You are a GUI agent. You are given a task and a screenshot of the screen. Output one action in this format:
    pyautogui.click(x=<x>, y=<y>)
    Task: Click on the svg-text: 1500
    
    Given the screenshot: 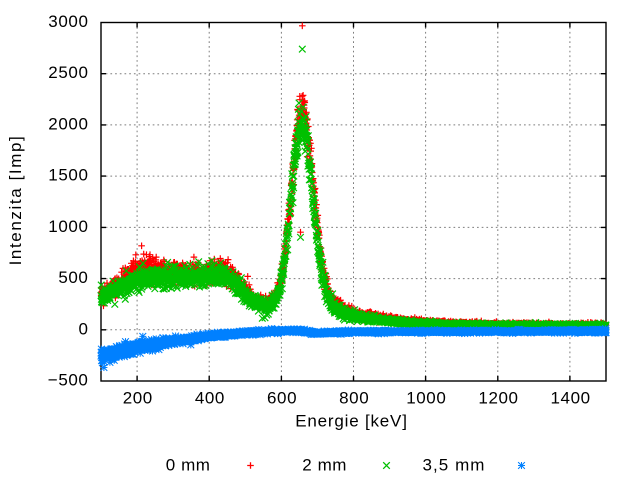 What is the action you would take?
    pyautogui.click(x=68, y=175)
    